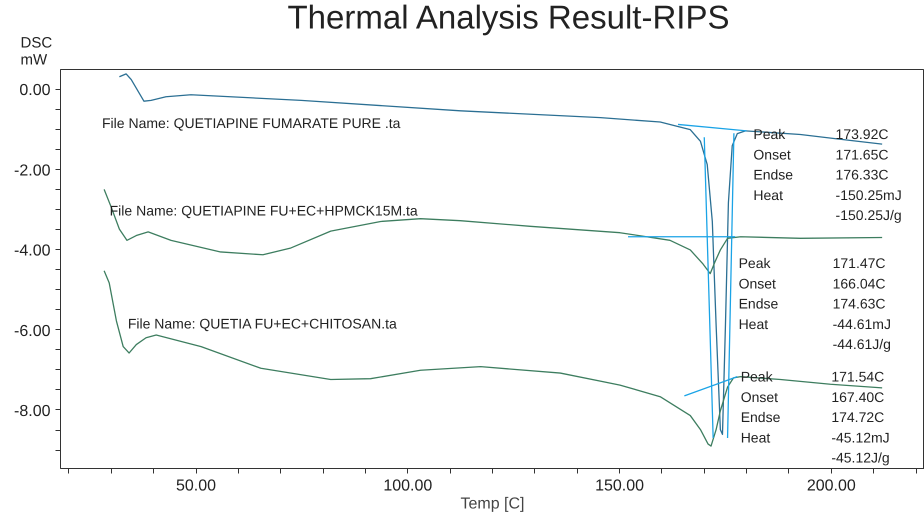 This screenshot has width=924, height=515. What do you see at coordinates (32, 331) in the screenshot?
I see `y-tick-label: -6.00` at bounding box center [32, 331].